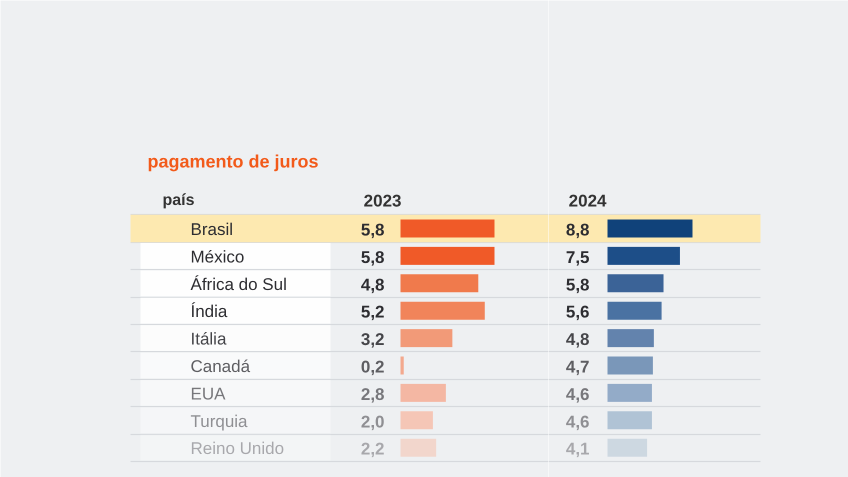 This screenshot has height=477, width=848. Describe the element at coordinates (383, 201) in the screenshot. I see `series-label: 2023` at that location.